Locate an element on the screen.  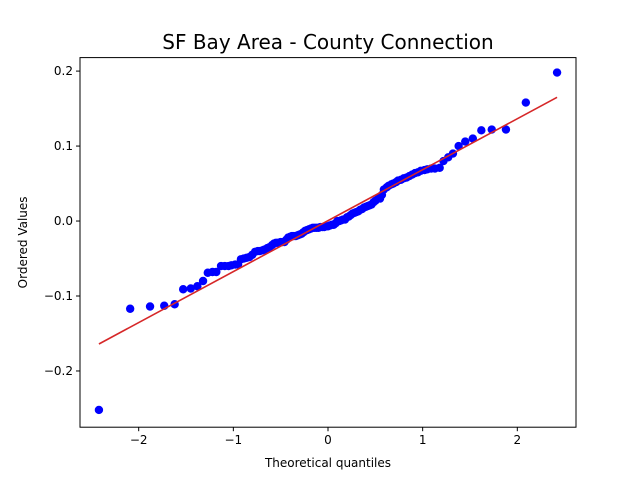
x-axis-label: Theoretical quantiles is located at coordinates (327, 463).